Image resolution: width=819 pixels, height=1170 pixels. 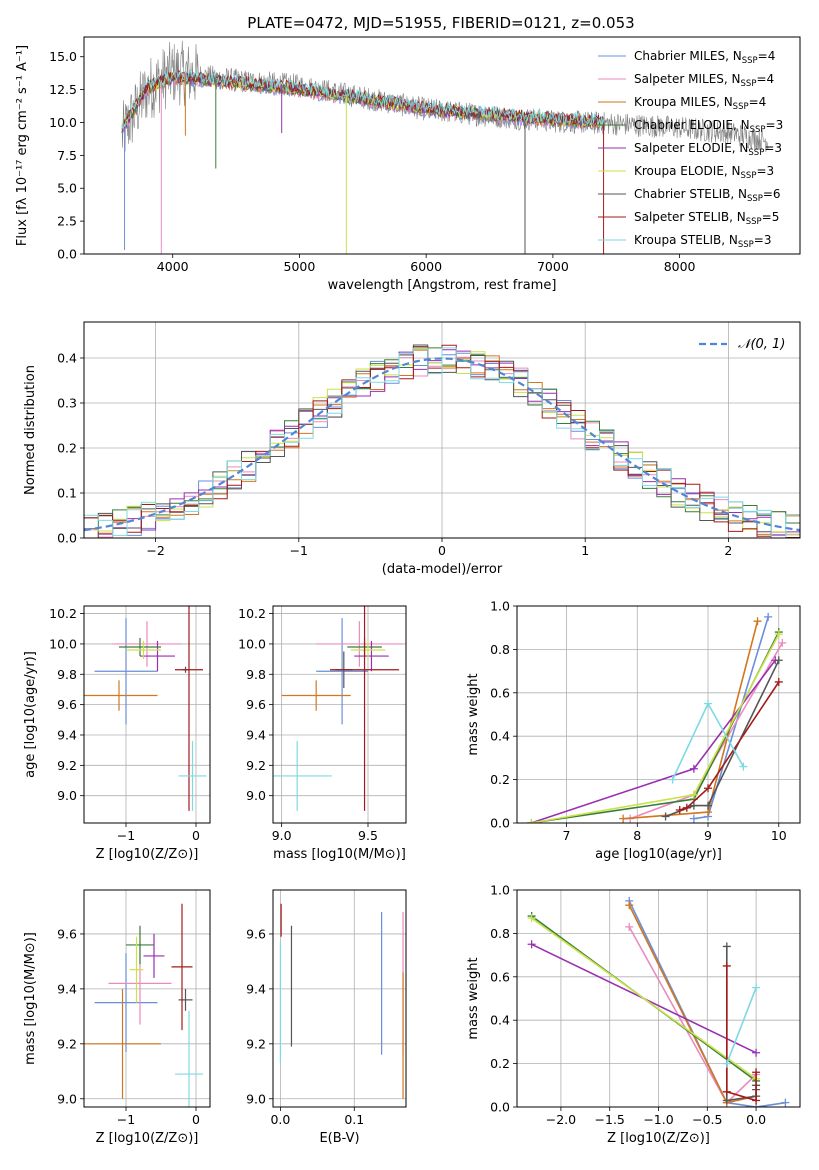 I want to click on residual-histogram-step, so click(x=442, y=442).